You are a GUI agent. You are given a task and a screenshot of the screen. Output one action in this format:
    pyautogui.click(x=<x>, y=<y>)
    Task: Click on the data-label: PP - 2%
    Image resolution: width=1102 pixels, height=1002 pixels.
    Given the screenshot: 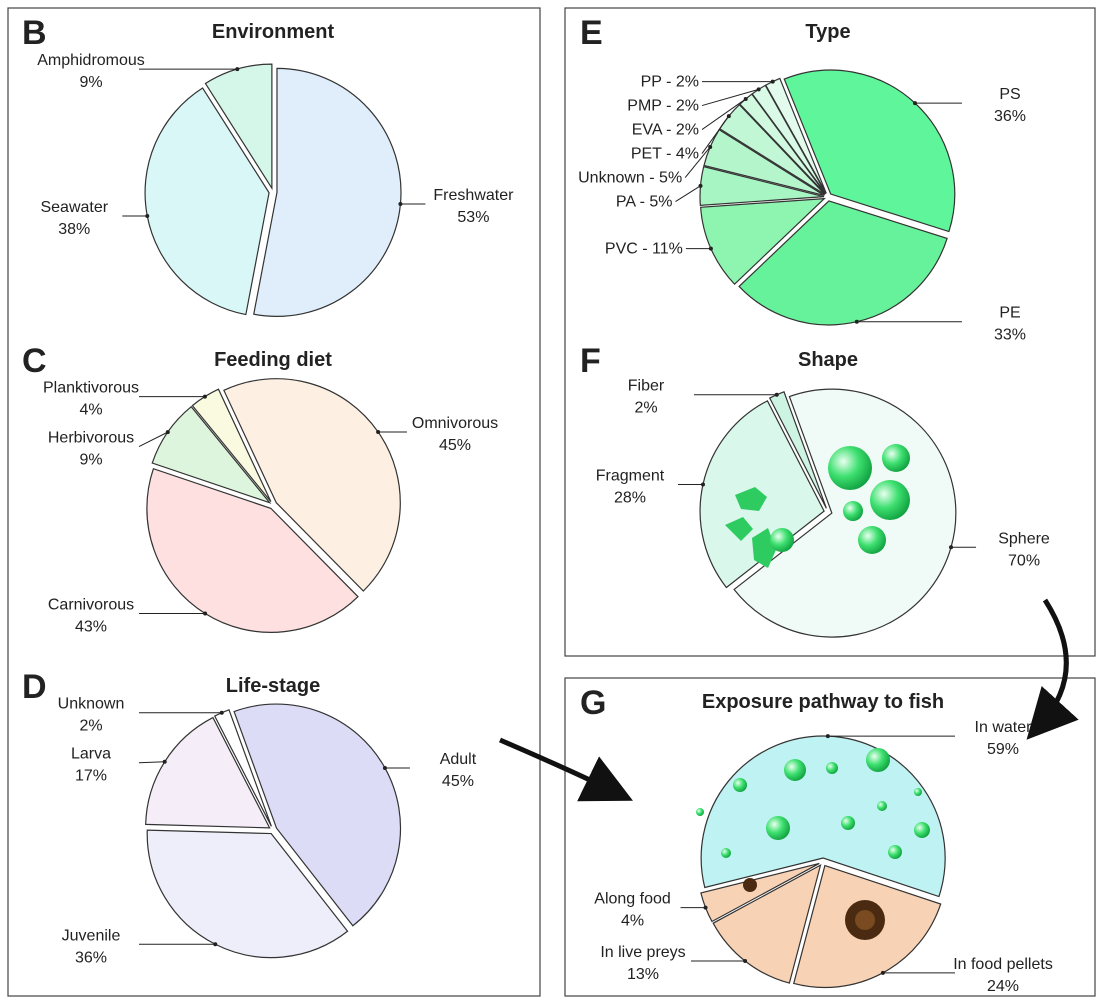 What is the action you would take?
    pyautogui.click(x=670, y=82)
    